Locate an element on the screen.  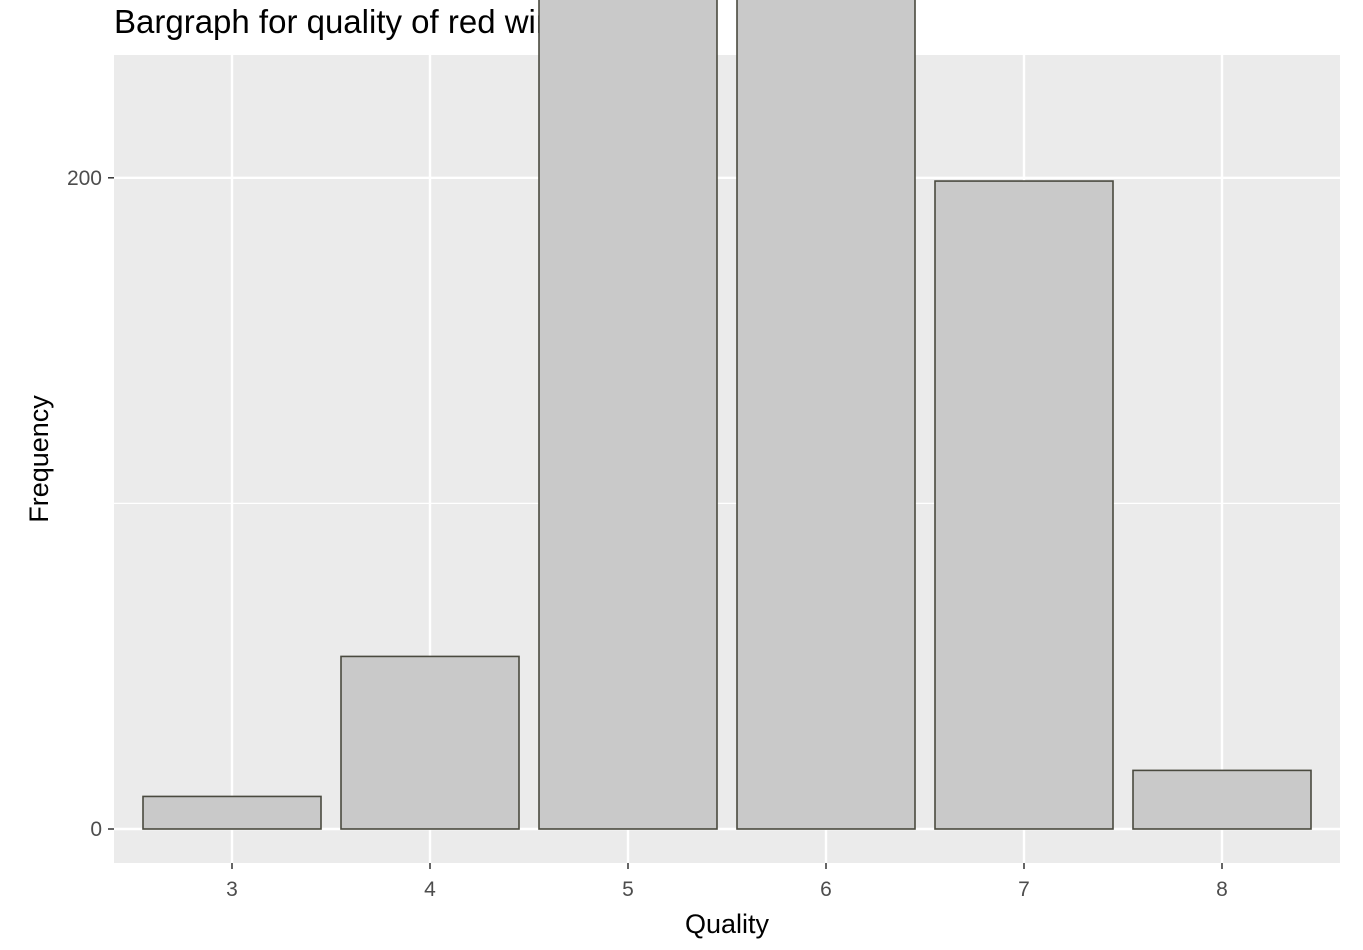
x-axis: 3 4 5 6 7 8 is located at coordinates (727, 882).